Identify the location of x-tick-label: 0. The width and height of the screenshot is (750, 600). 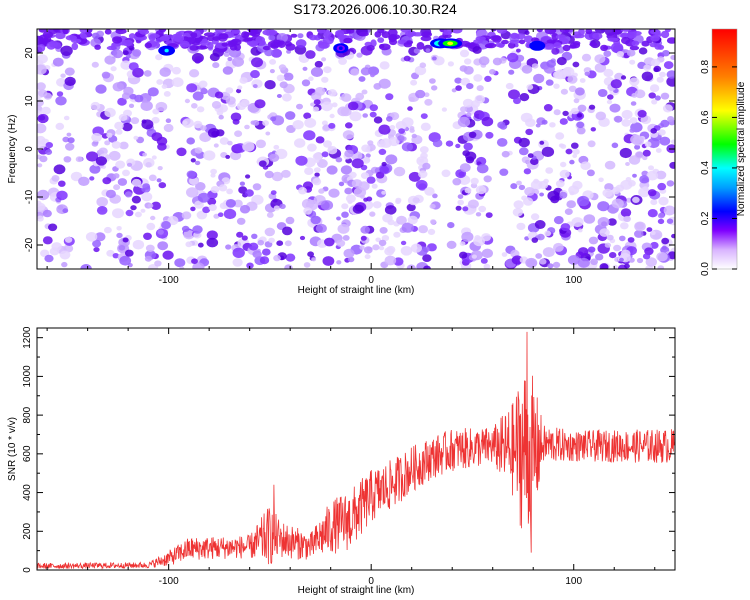
(371, 280).